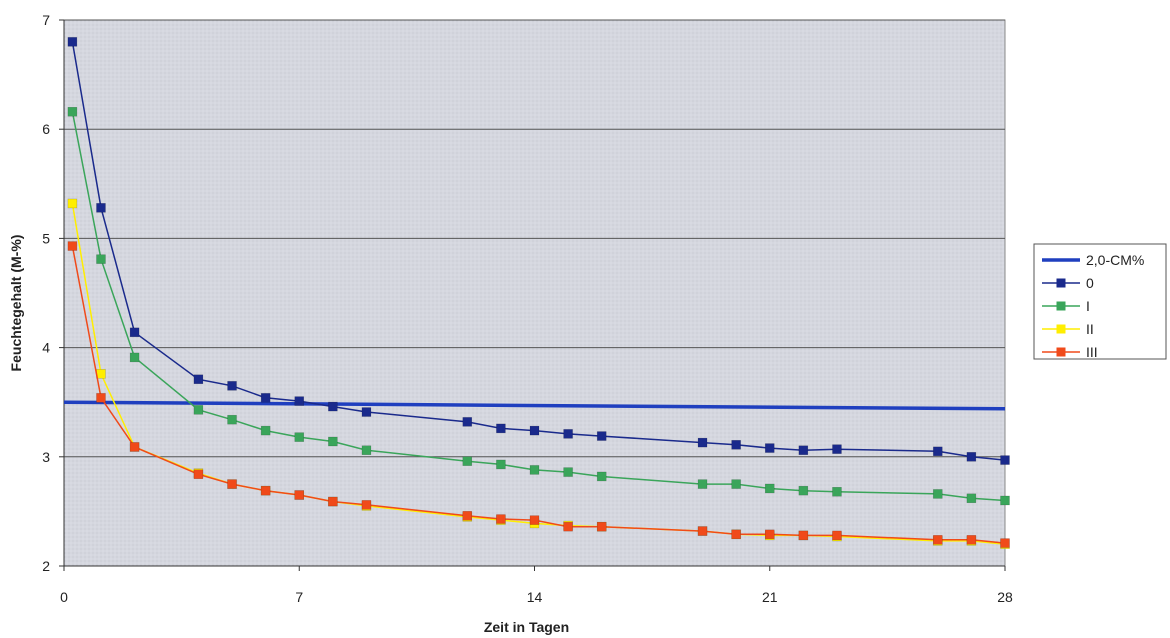 The height and width of the screenshot is (638, 1170). I want to click on legend-item: 2,0-CM%, so click(1093, 260).